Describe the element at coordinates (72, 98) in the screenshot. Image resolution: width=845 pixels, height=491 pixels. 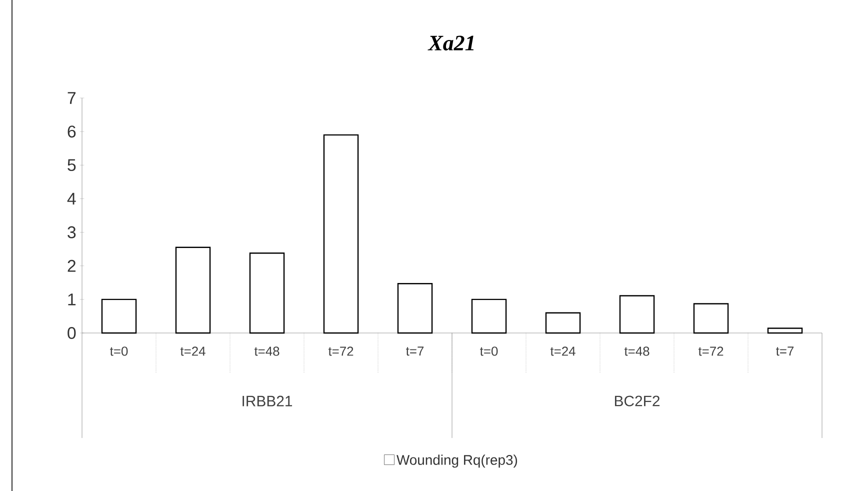
I see `y-tick-label: 7` at that location.